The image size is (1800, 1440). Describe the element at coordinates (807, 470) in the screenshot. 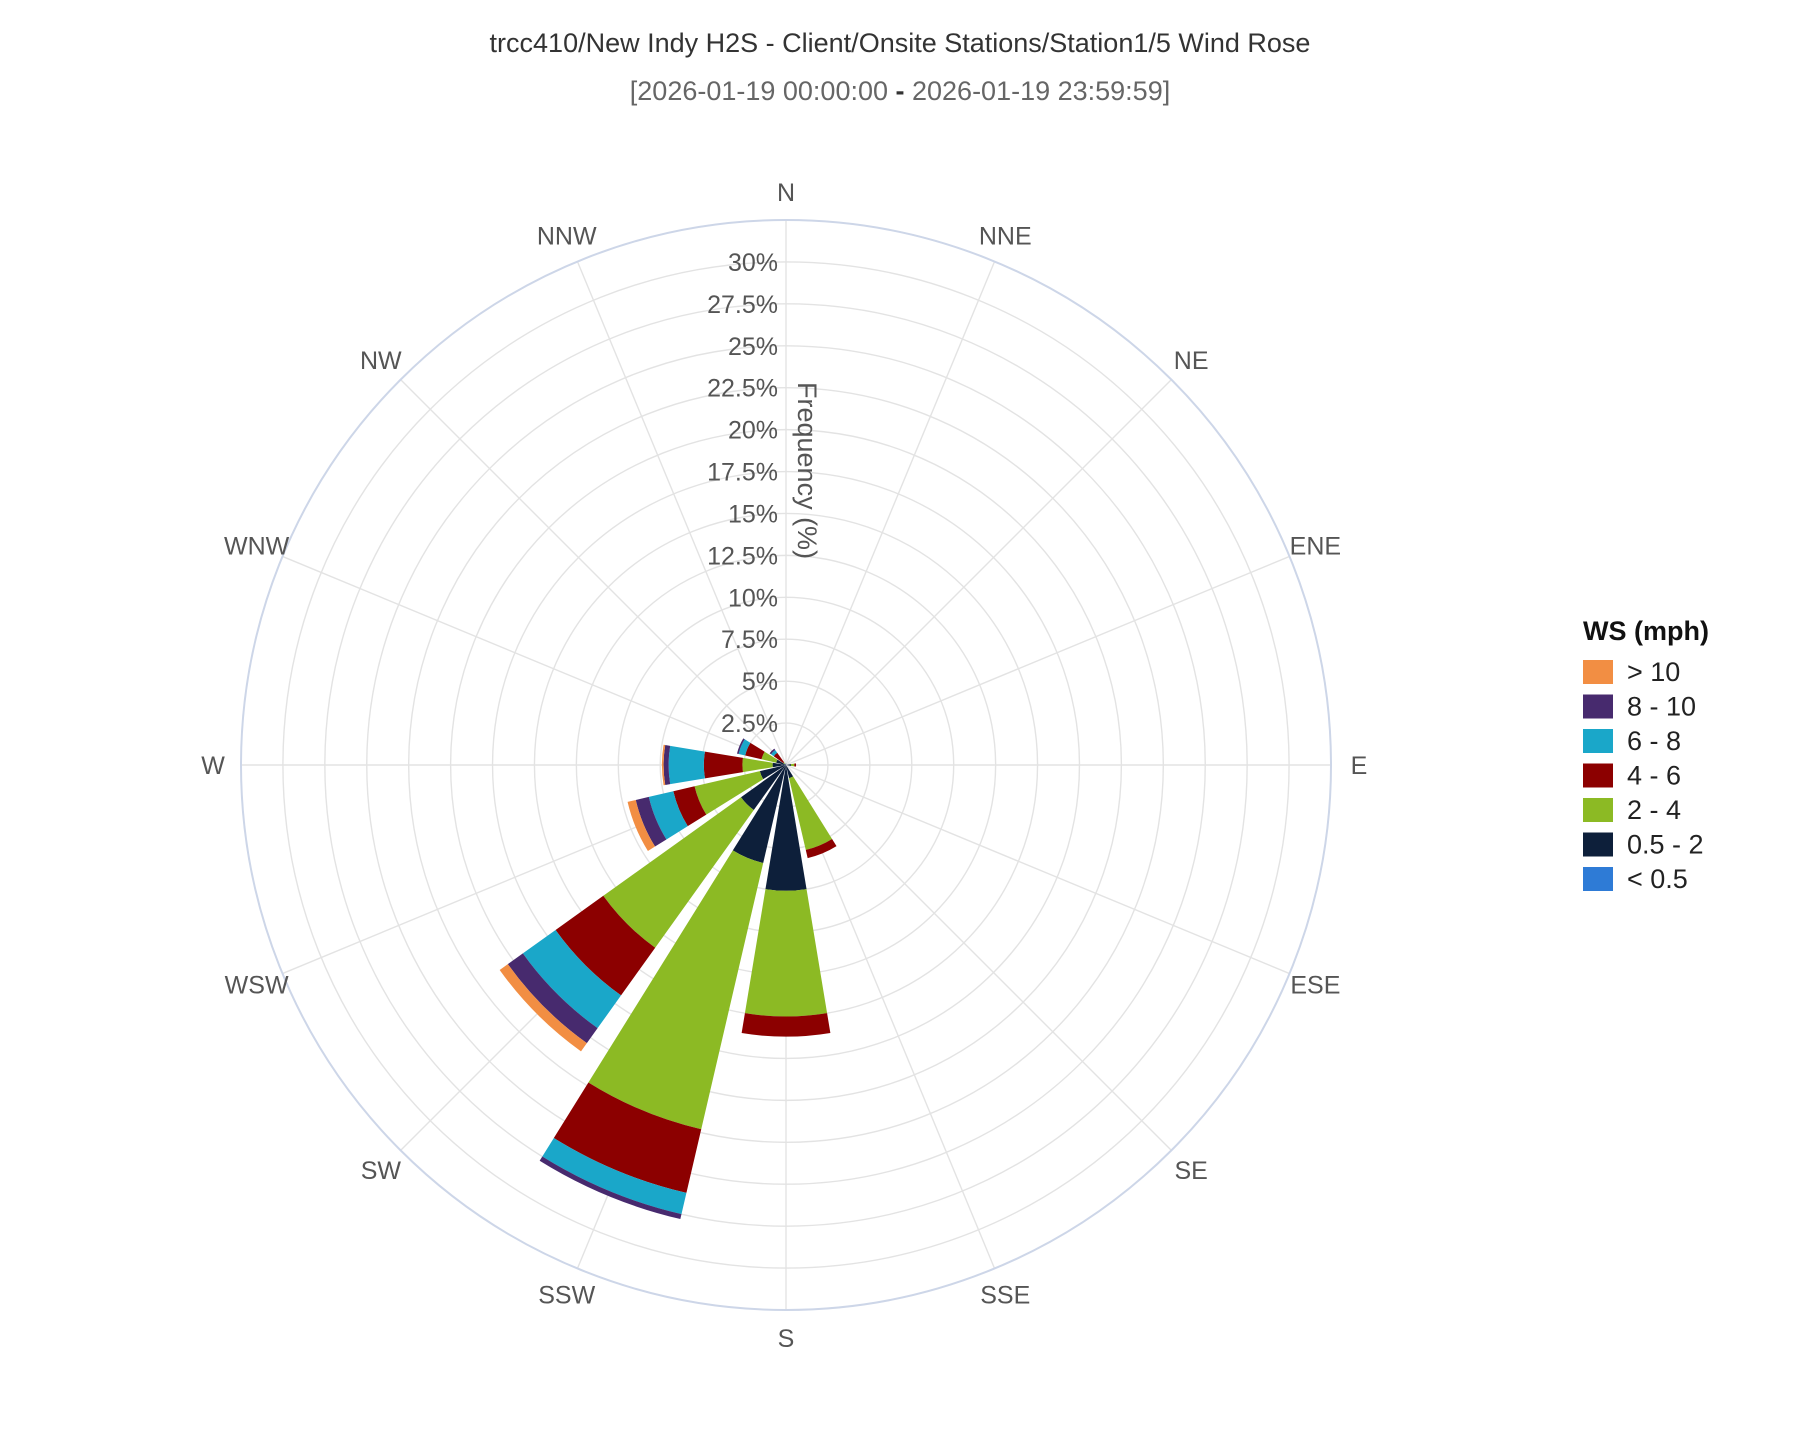

I see `radial-axis-title: Frequency (%)` at that location.